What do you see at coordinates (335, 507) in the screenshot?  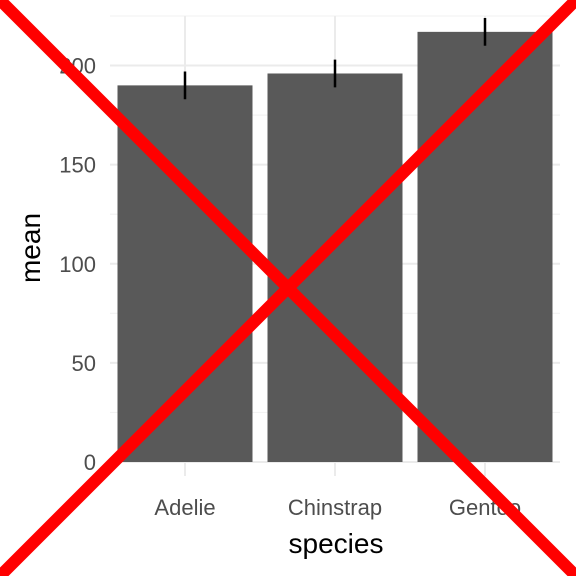 I see `x-tick-label: Chinstrap` at bounding box center [335, 507].